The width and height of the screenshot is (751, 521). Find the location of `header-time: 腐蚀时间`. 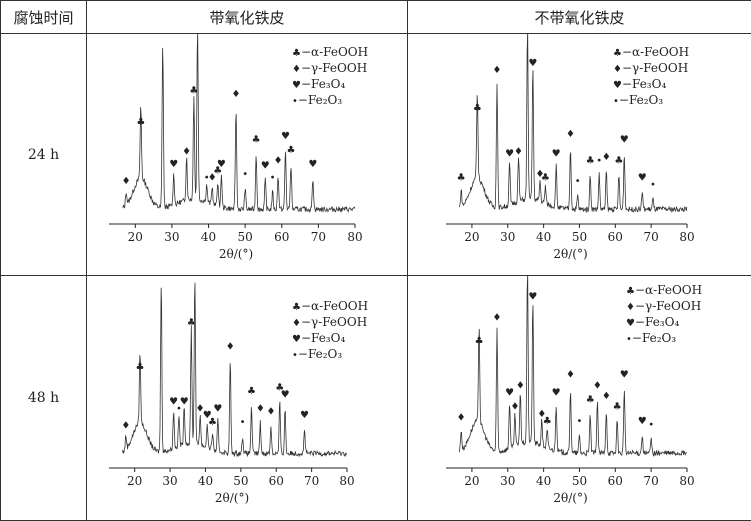

header-time: 腐蚀时间 is located at coordinates (44, 17).